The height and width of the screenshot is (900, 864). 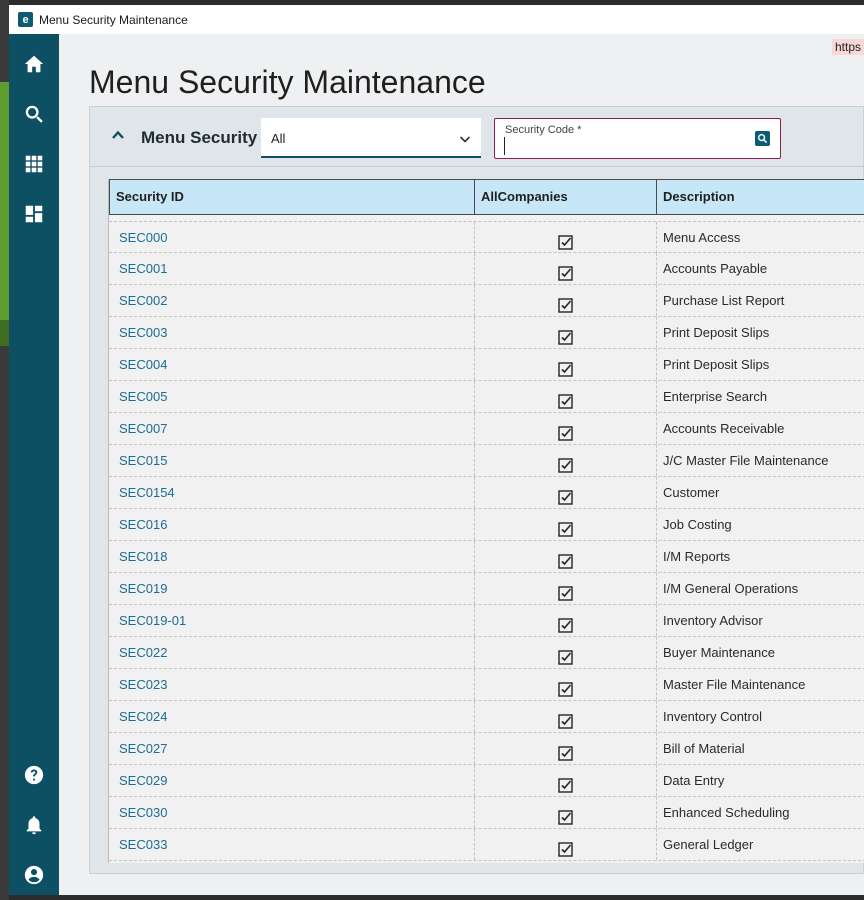 I want to click on security-id-link: SEC022, so click(x=143, y=652).